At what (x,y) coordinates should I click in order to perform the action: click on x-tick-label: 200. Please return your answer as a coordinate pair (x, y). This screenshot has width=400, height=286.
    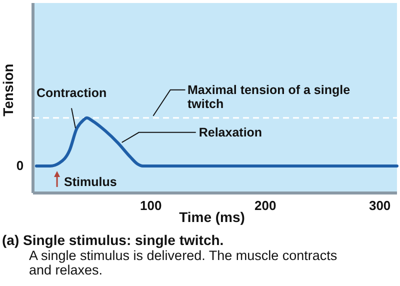
    Looking at the image, I should click on (265, 205).